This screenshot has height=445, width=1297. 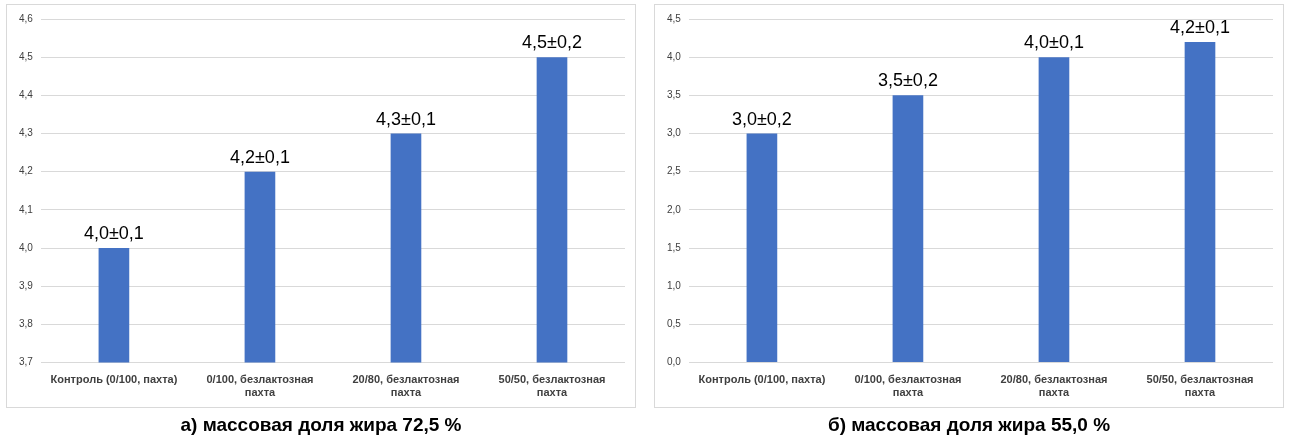 What do you see at coordinates (674, 209) in the screenshot?
I see `y-tick-label: 2,0` at bounding box center [674, 209].